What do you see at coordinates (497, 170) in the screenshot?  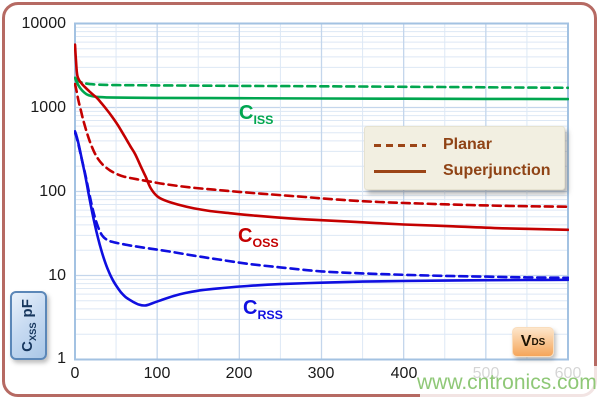 I see `legend-label: Superjunction` at bounding box center [497, 170].